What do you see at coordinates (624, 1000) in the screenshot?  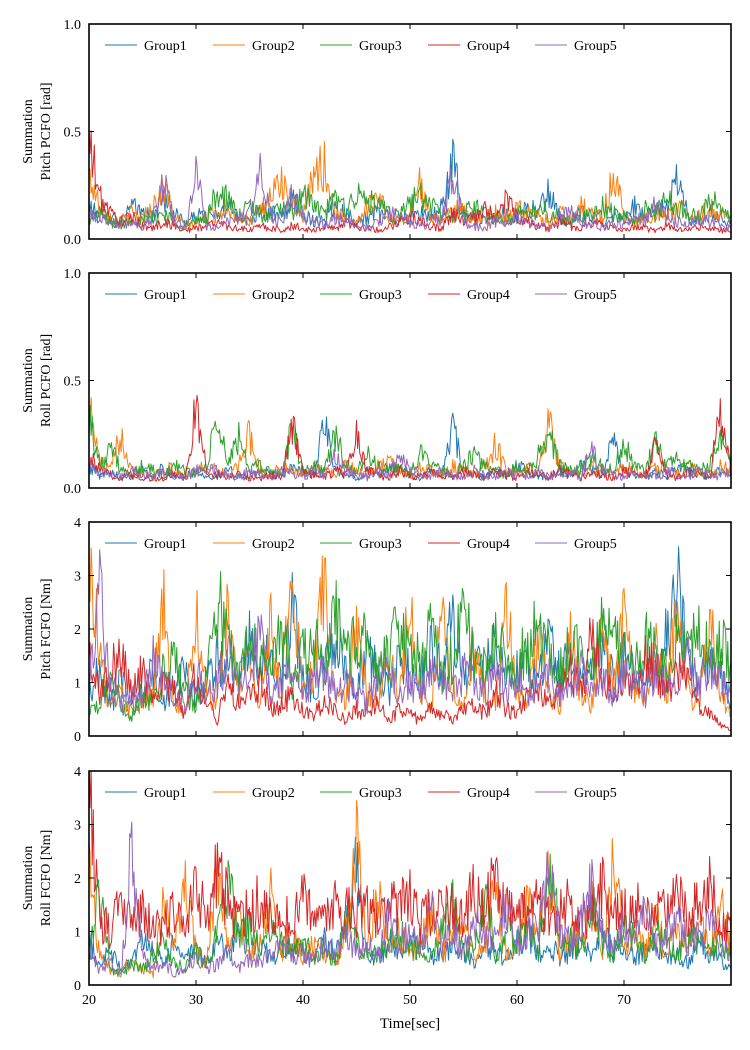 I see `x-tick-label: 70` at bounding box center [624, 1000].